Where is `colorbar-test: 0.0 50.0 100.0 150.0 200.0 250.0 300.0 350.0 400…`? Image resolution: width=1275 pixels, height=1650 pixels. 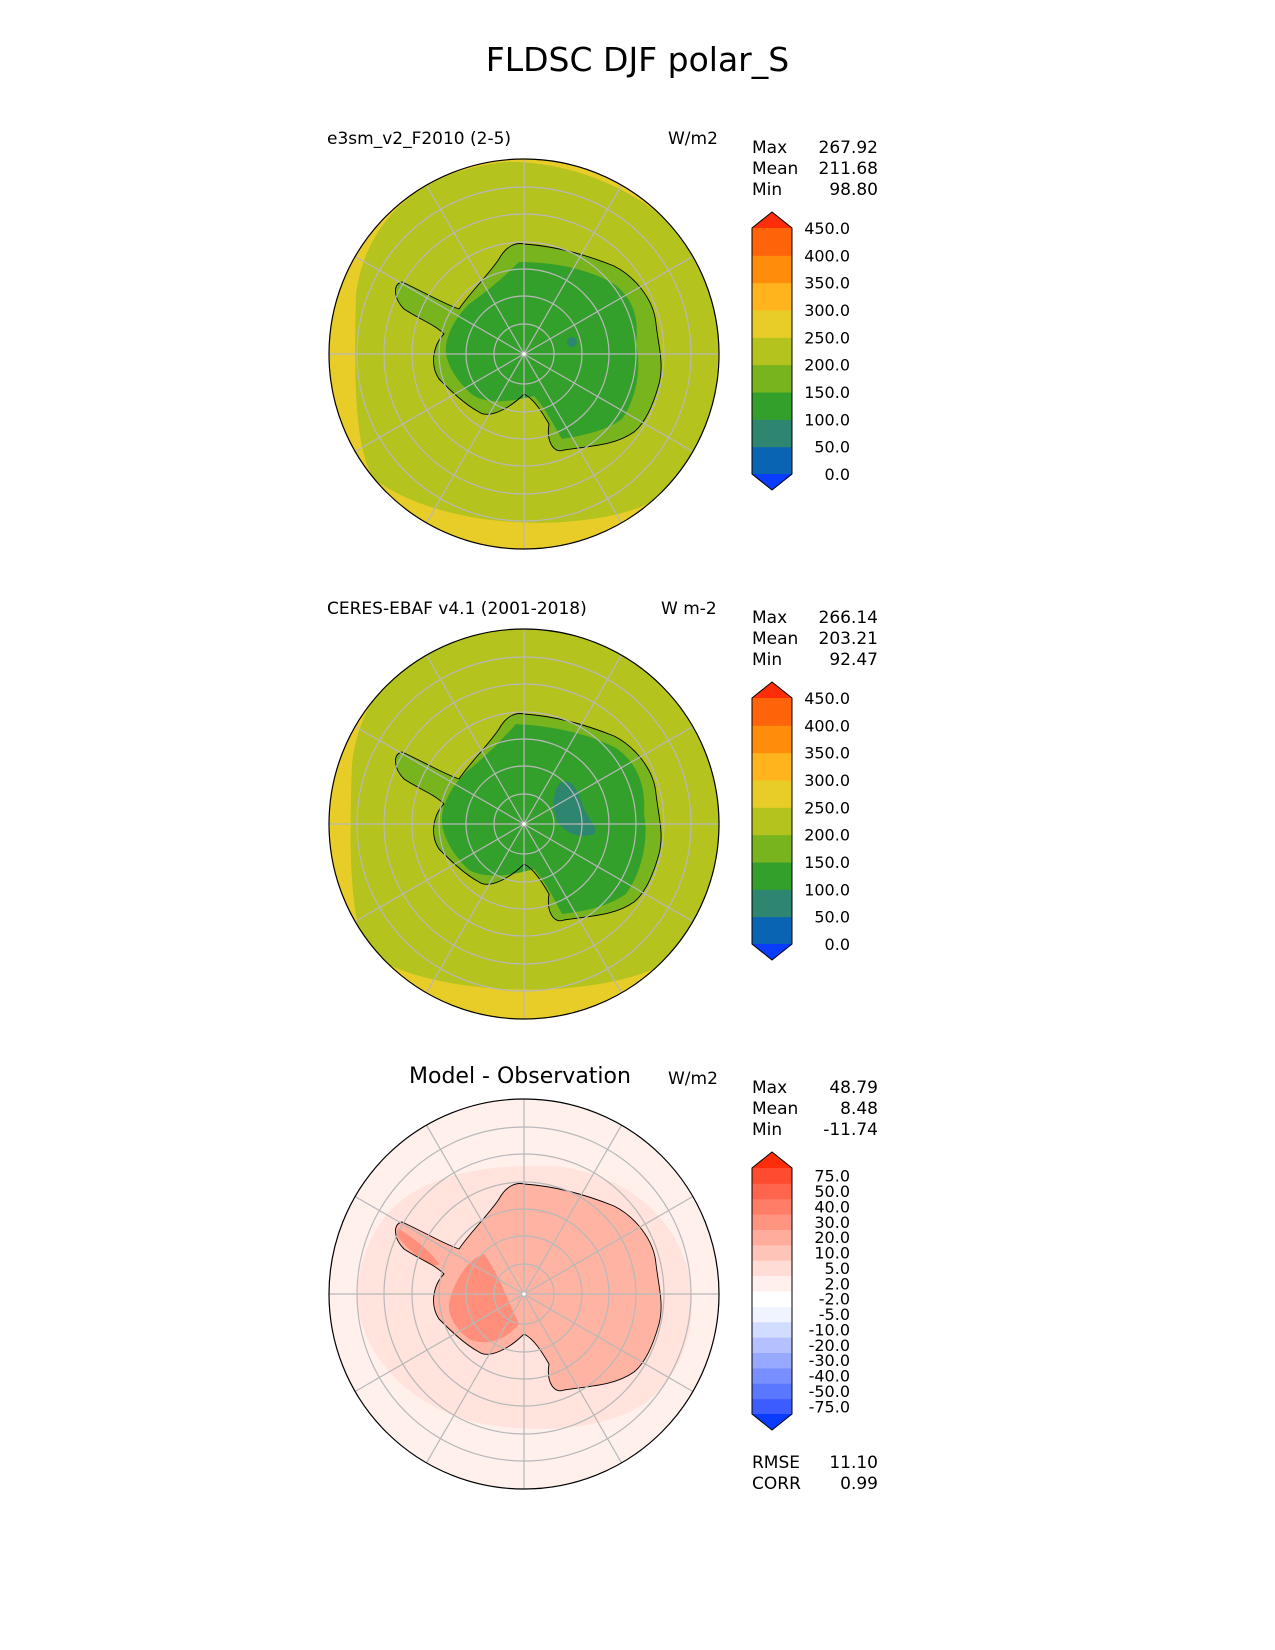
colorbar-test: 0.0 50.0 100.0 150.0 200.0 250.0 300.0 350.0 400… is located at coordinates (800, 351).